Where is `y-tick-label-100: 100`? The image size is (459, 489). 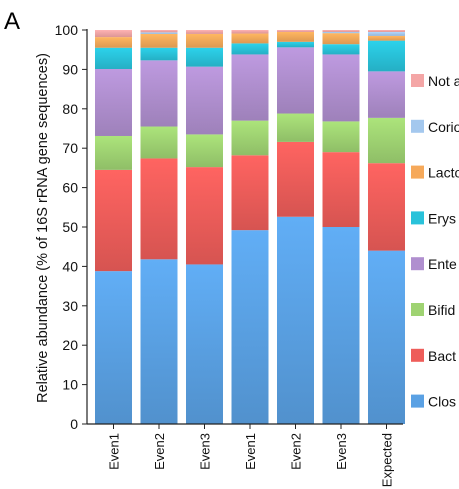 y-tick-label-100: 100 is located at coordinates (67, 30).